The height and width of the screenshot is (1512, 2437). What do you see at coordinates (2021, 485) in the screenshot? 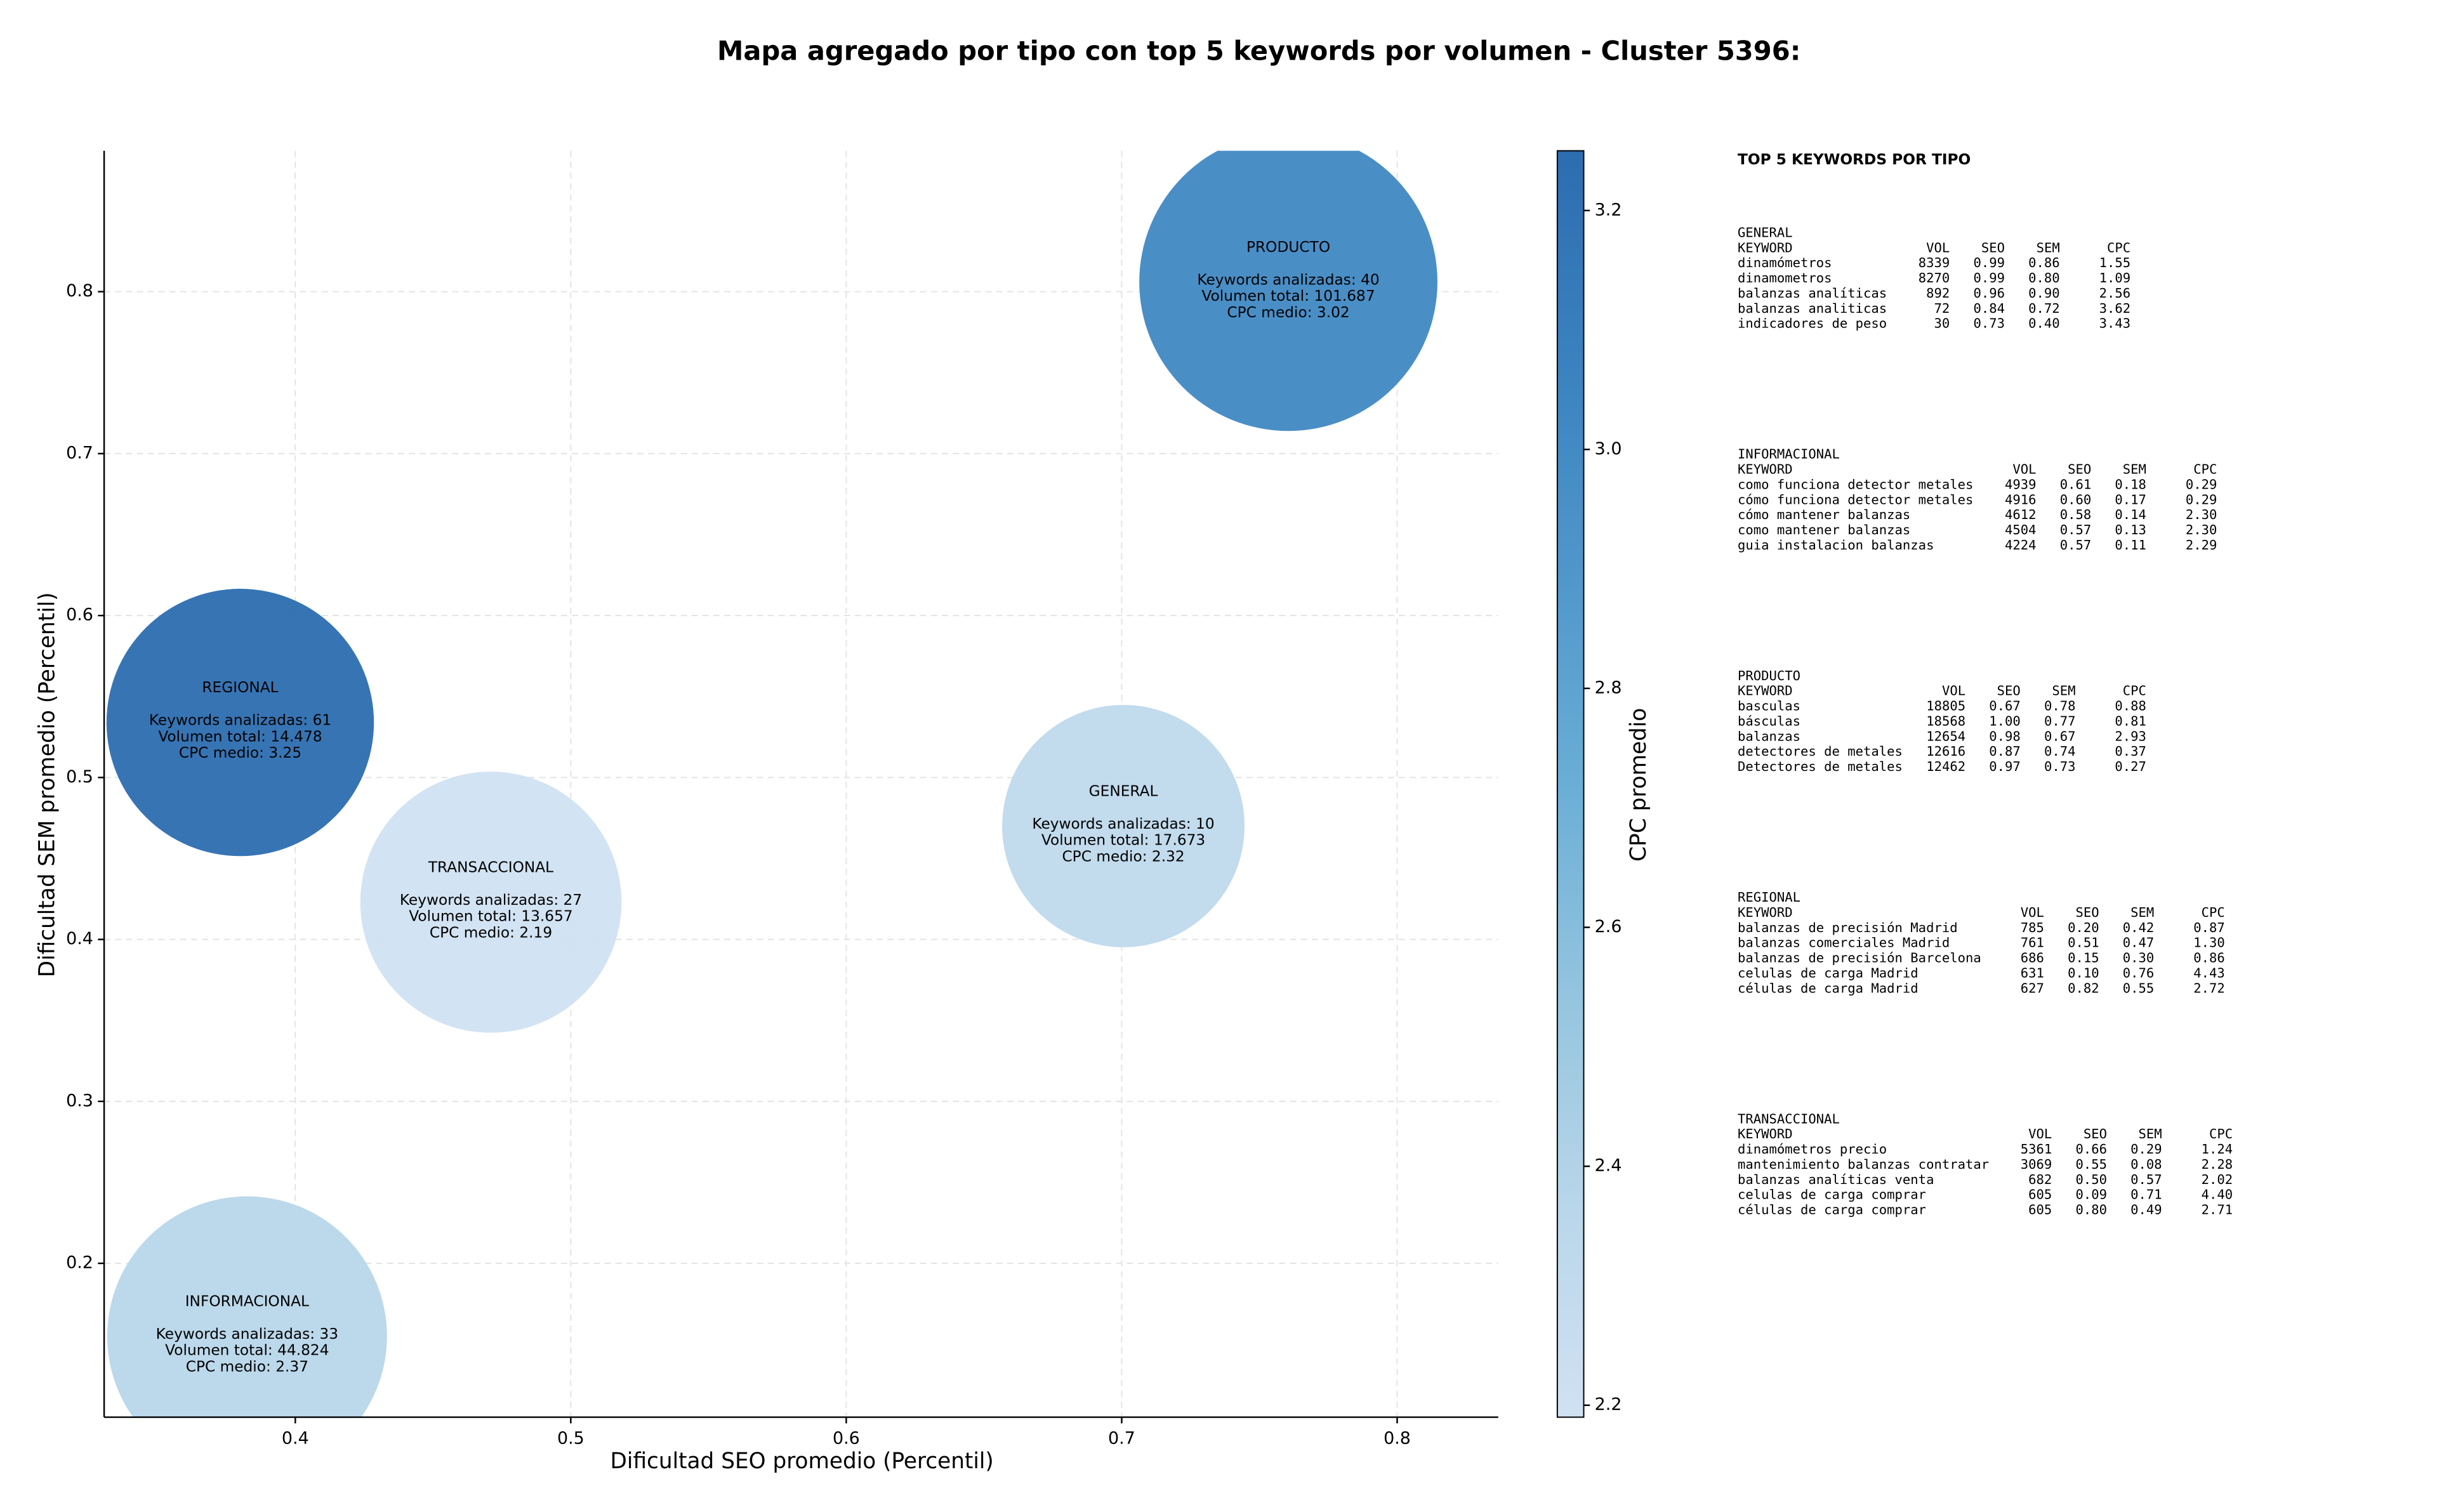
I see `value-cell: 4939` at bounding box center [2021, 485].